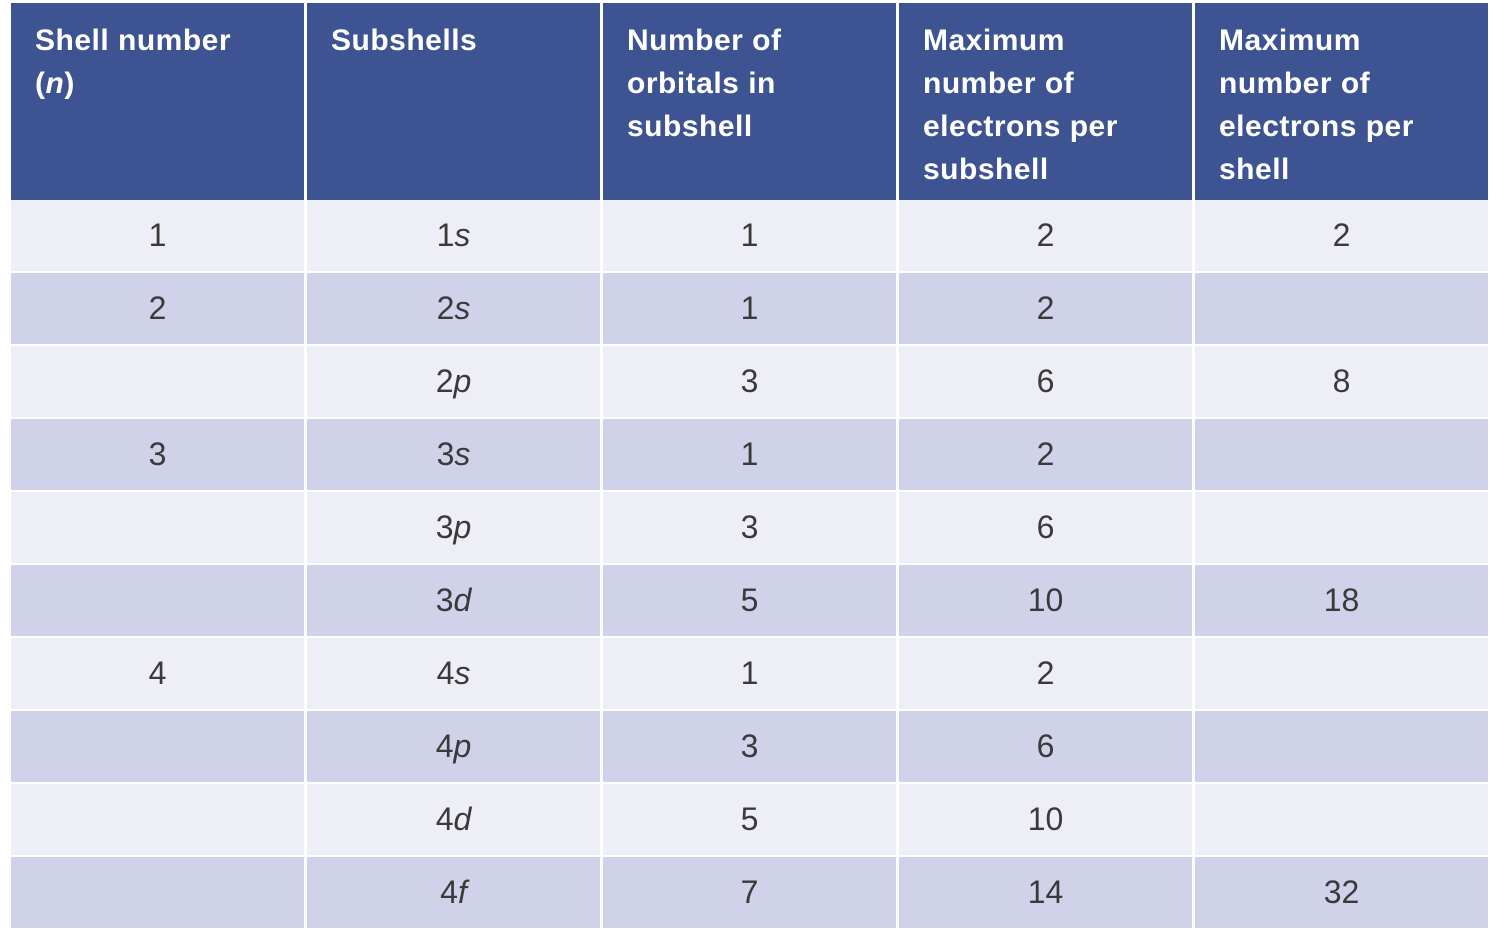  Describe the element at coordinates (1316, 105) in the screenshot. I see `header-text: Maximum number of electrons per shell` at that location.